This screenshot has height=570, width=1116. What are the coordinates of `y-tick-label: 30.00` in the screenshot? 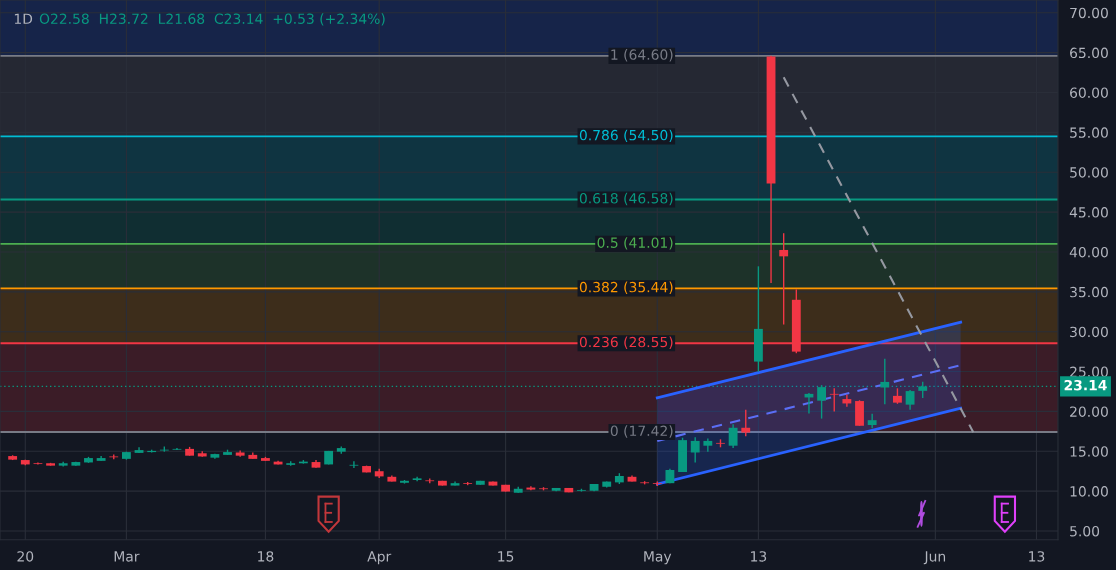 It's located at (1089, 332).